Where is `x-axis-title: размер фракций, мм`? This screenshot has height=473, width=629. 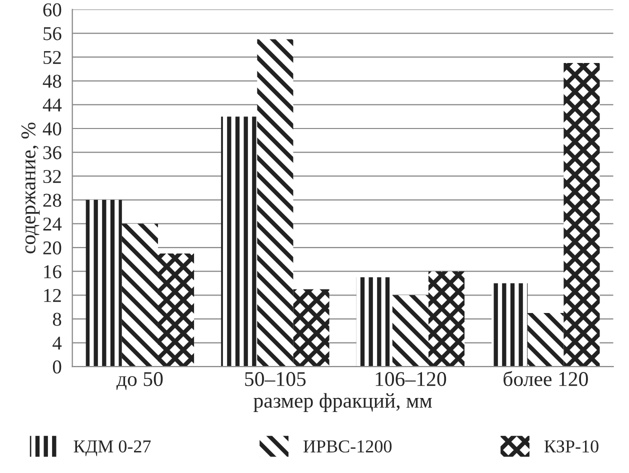 x-axis-title: размер фракций, мм is located at coordinates (343, 402).